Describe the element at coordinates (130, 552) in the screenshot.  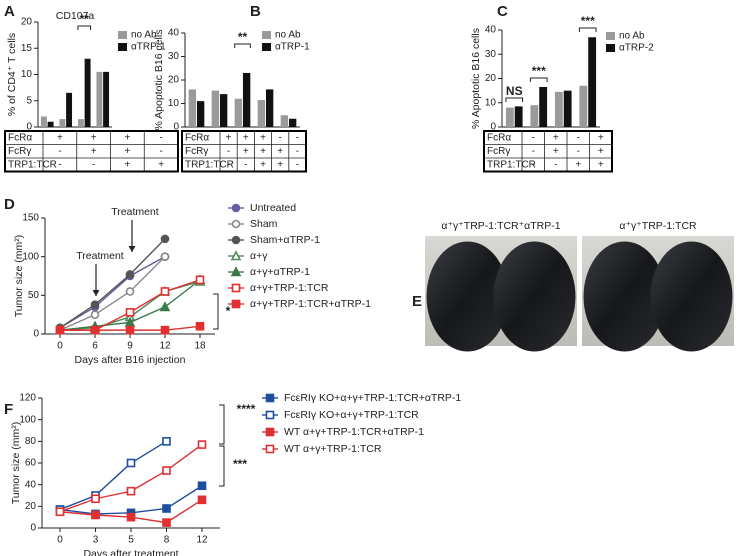
I see `x-axis-label: Days after treatment` at that location.